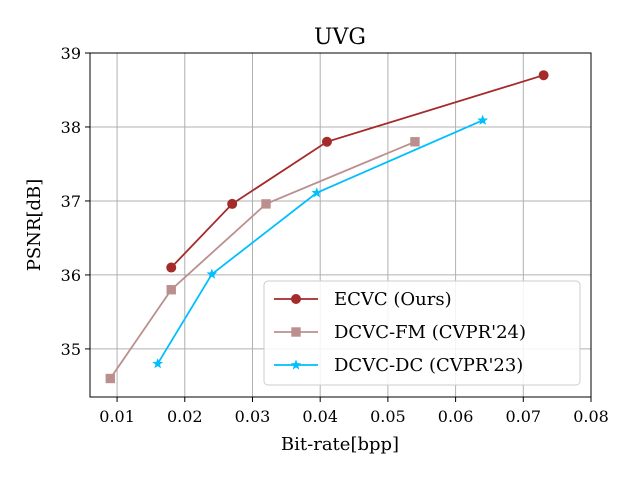 The height and width of the screenshot is (480, 640). I want to click on legend-item: ECVC (Ours), so click(363, 299).